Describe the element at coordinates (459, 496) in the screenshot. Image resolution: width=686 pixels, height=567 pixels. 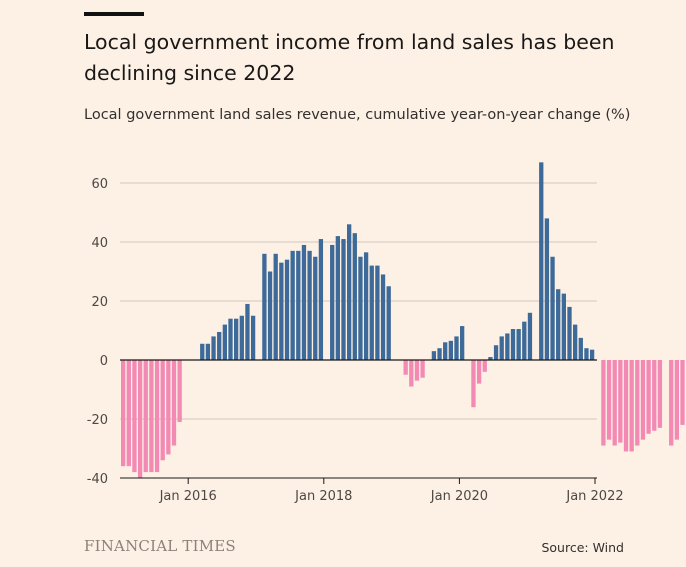
I see `x-tick-label: Jan 2020` at that location.